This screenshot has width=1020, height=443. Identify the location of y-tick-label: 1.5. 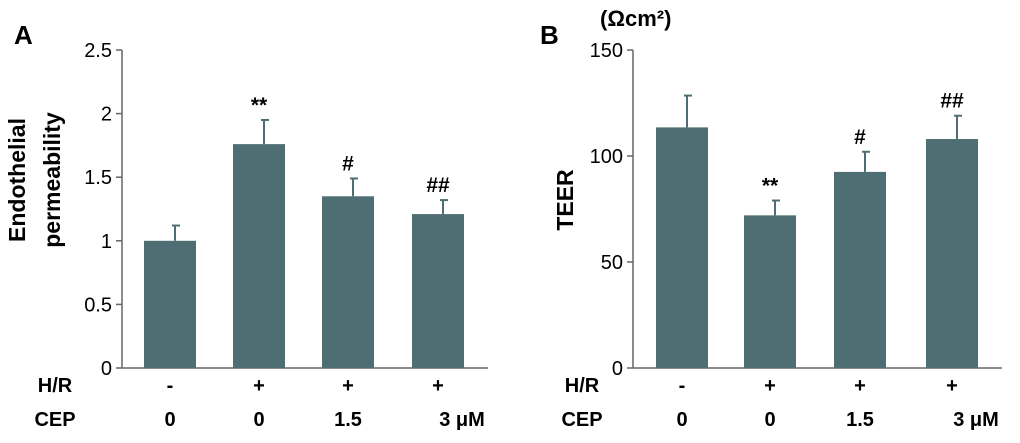
(98, 178).